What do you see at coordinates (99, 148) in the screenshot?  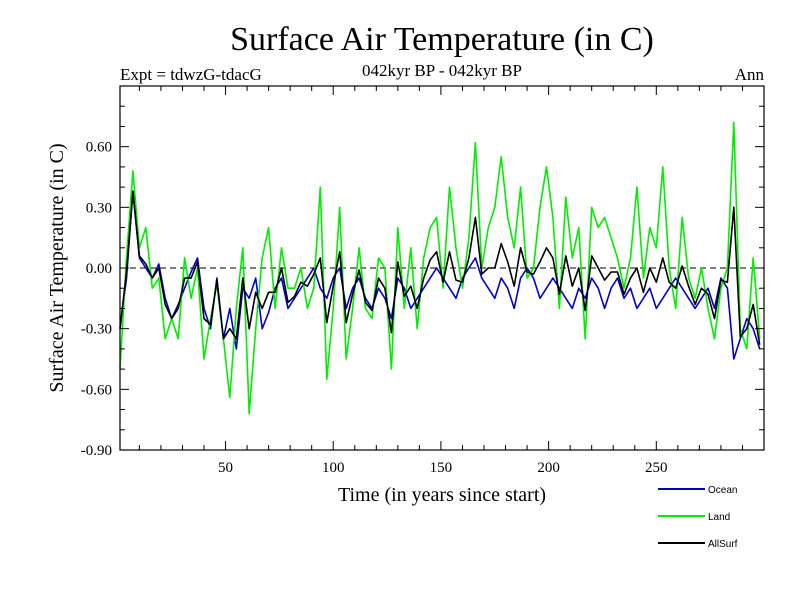 I see `y-tick-label: 0.60` at bounding box center [99, 148].